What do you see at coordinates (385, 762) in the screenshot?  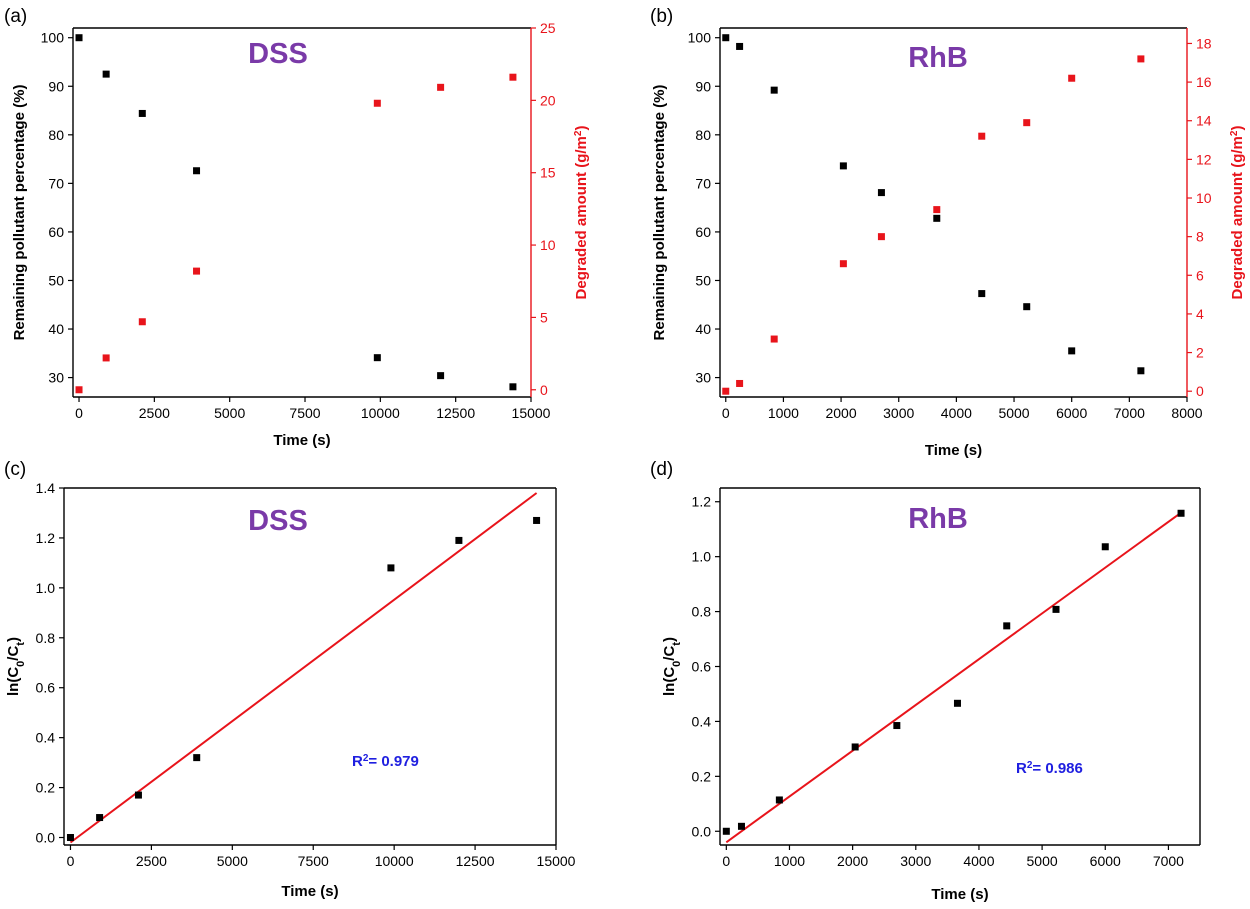 I see `r-squared-label: R2= 0.979` at bounding box center [385, 762].